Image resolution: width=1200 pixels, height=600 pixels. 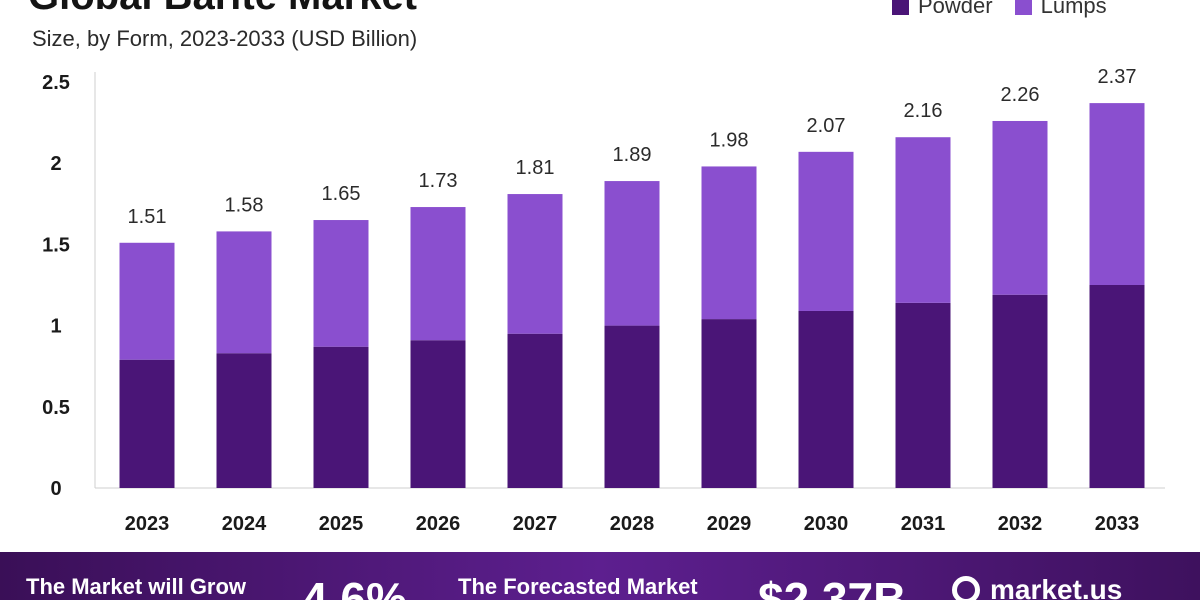 I want to click on x-tick-label: 2030, so click(x=826, y=524).